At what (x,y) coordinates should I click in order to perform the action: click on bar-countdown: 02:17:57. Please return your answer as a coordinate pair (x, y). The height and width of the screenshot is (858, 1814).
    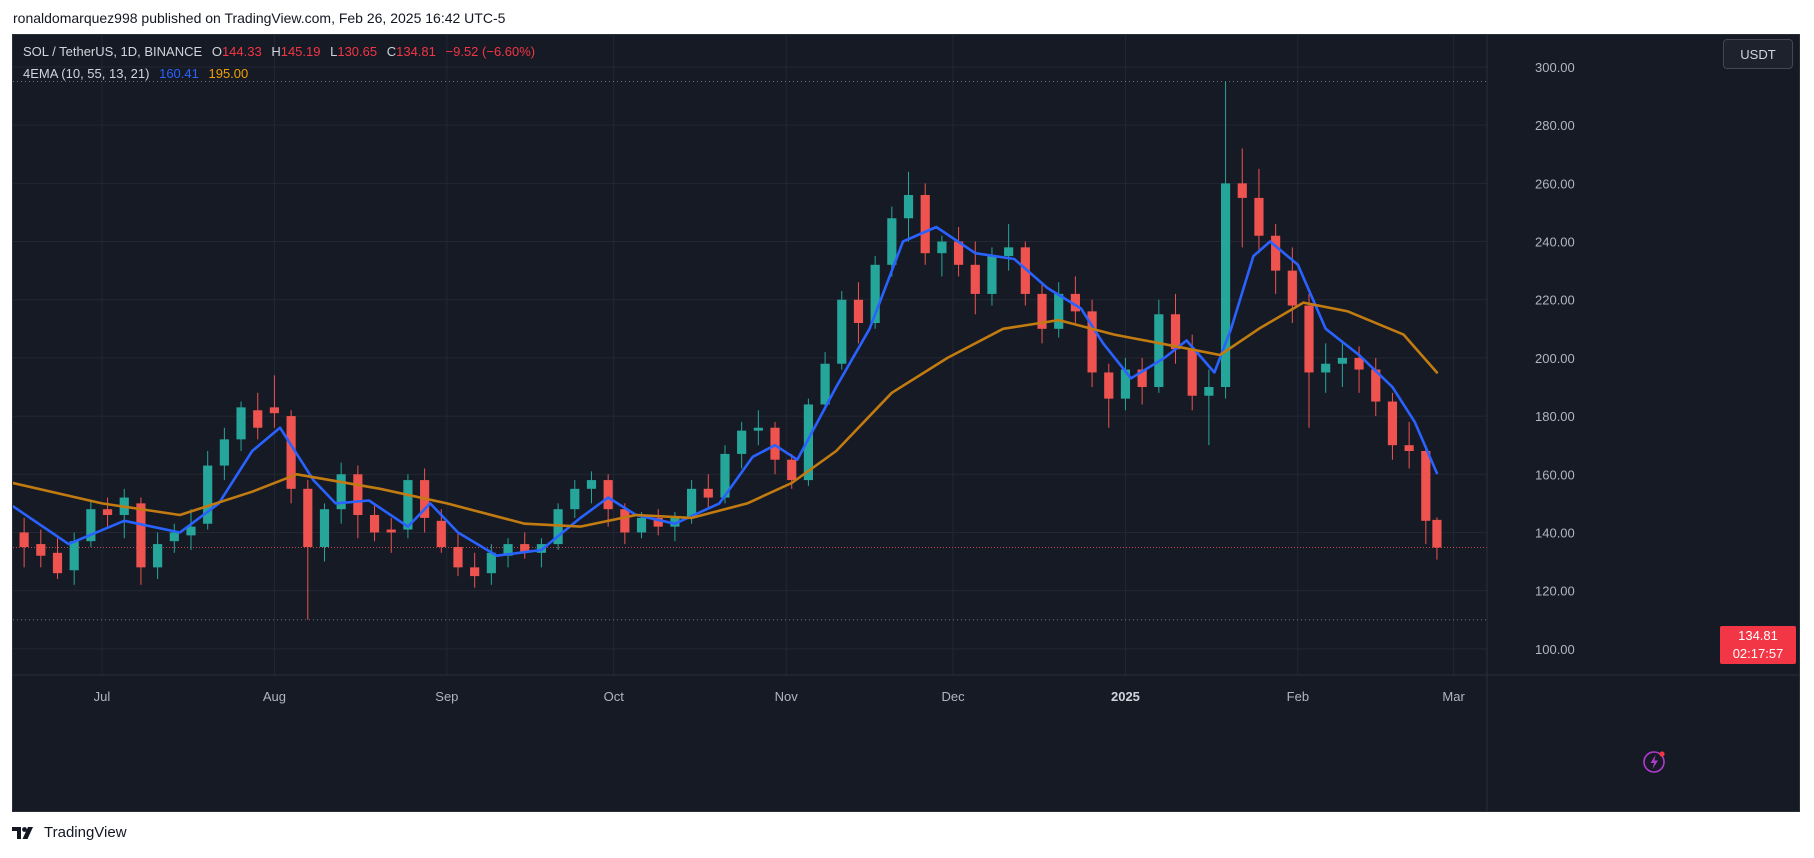
    Looking at the image, I should click on (1758, 653).